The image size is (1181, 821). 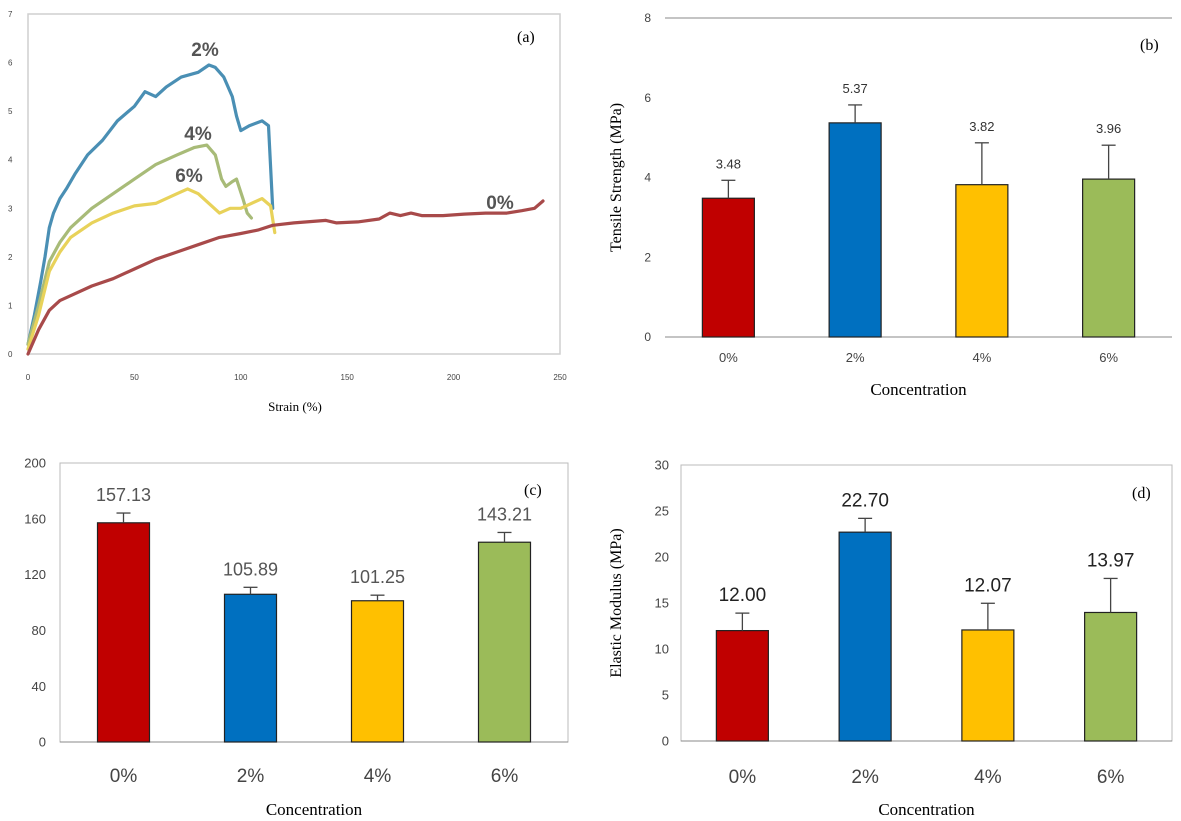 What do you see at coordinates (854, 88) in the screenshot?
I see `data-label: 5.37` at bounding box center [854, 88].